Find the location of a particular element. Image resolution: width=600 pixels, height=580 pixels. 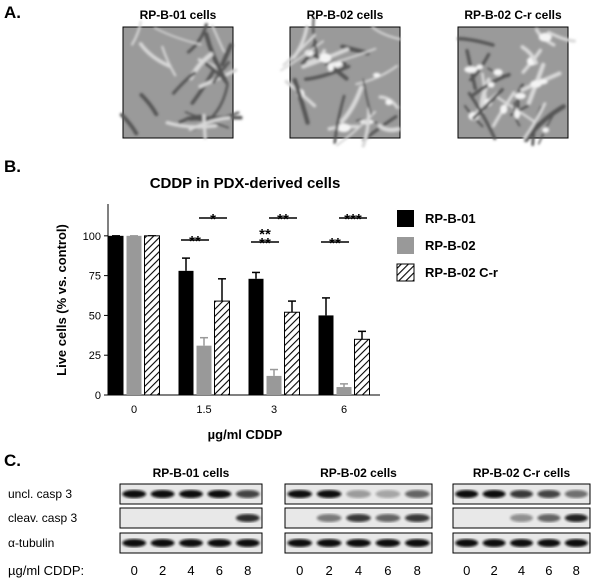

row-label: α-tubulin is located at coordinates (31, 543).